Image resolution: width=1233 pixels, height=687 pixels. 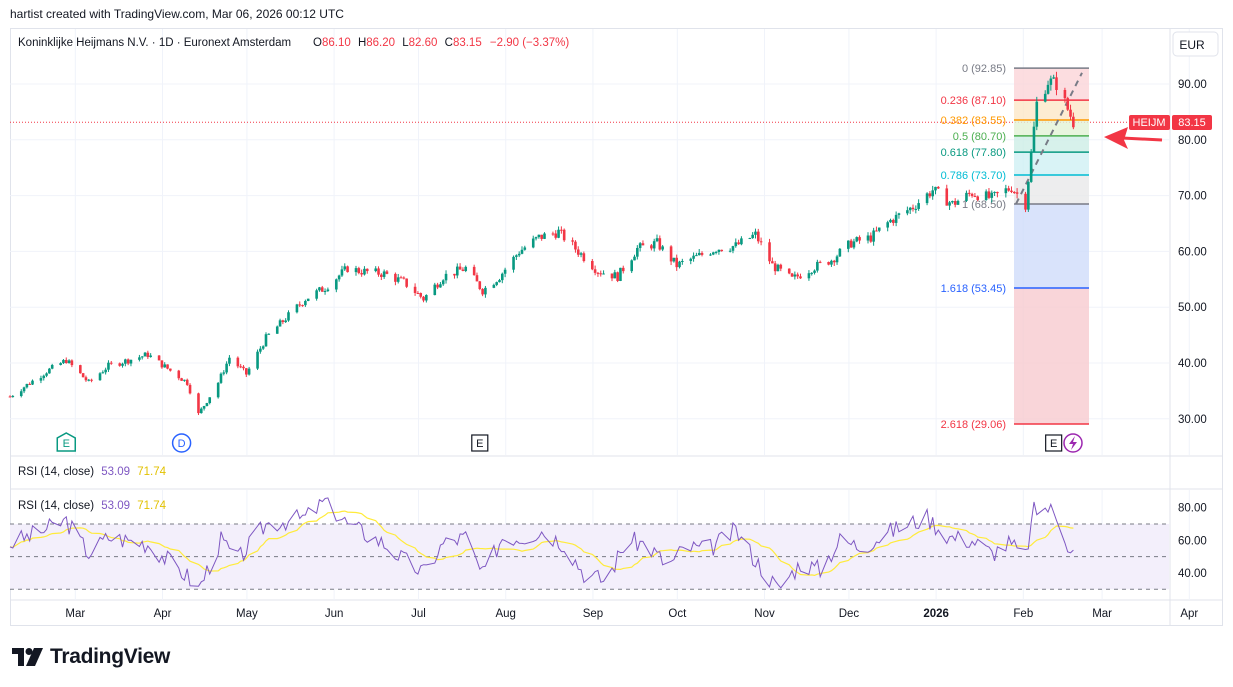 I want to click on price-tick-label: 40.00, so click(x=1192, y=364).